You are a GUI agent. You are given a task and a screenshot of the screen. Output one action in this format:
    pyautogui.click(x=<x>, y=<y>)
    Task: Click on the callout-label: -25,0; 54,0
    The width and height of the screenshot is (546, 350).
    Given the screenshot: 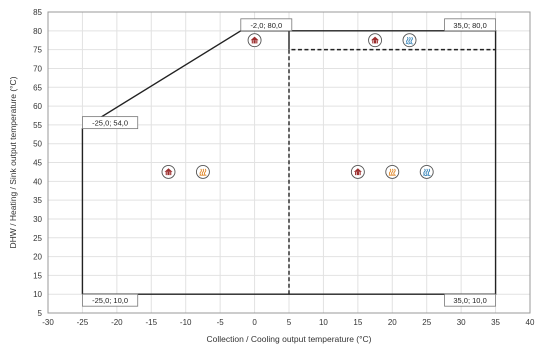 What is the action you would take?
    pyautogui.click(x=110, y=123)
    